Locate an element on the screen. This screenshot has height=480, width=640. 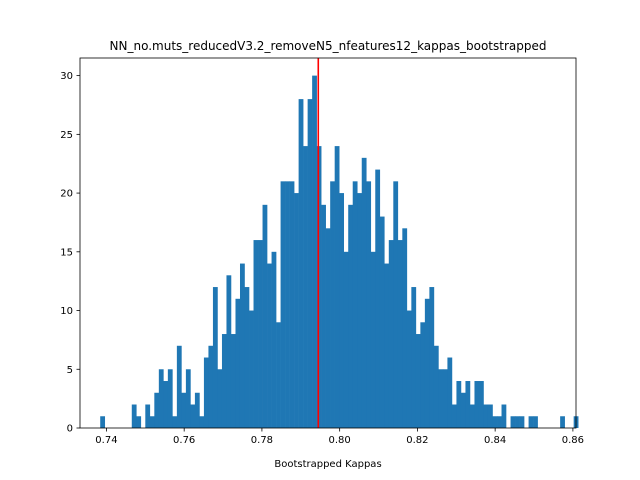
x-tick-label: 0.74 is located at coordinates (106, 440).